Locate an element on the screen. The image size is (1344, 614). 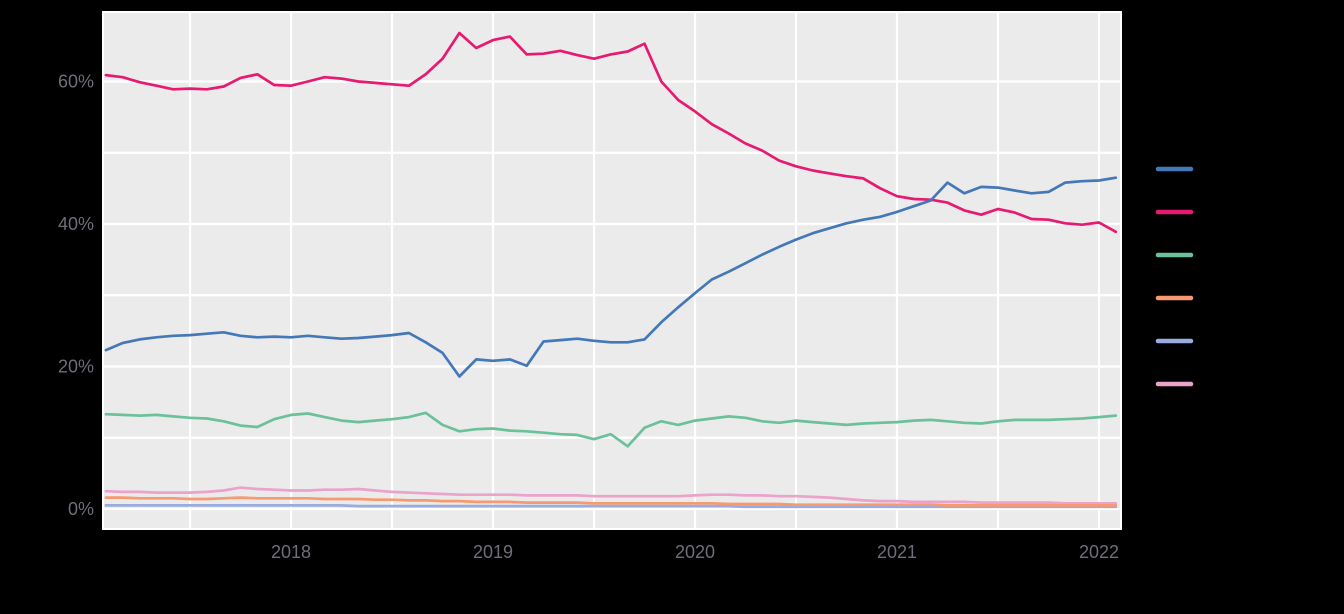
y-axis-tick-label: 20% is located at coordinates (76, 366).